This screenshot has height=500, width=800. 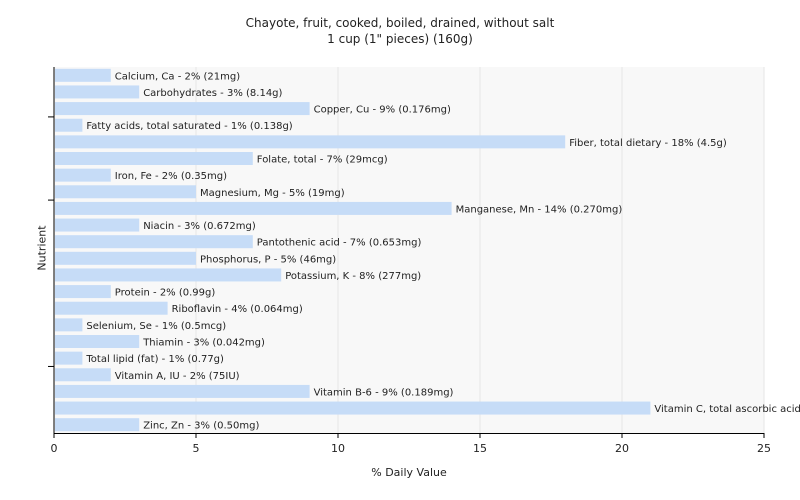 What do you see at coordinates (409, 472) in the screenshot?
I see `x-axis-label: % Daily Value` at bounding box center [409, 472].